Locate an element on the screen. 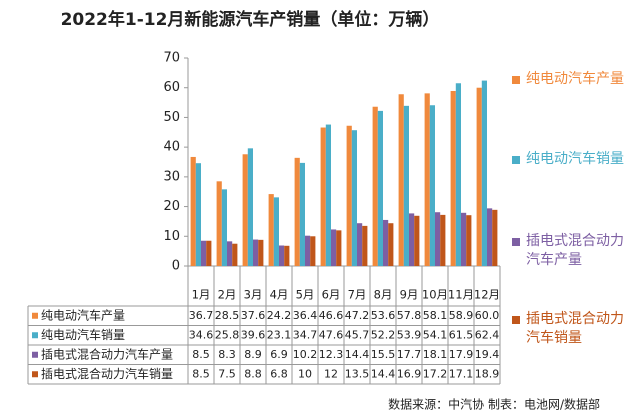 The height and width of the screenshot is (420, 629). x-tick-label: 9月 is located at coordinates (409, 295).